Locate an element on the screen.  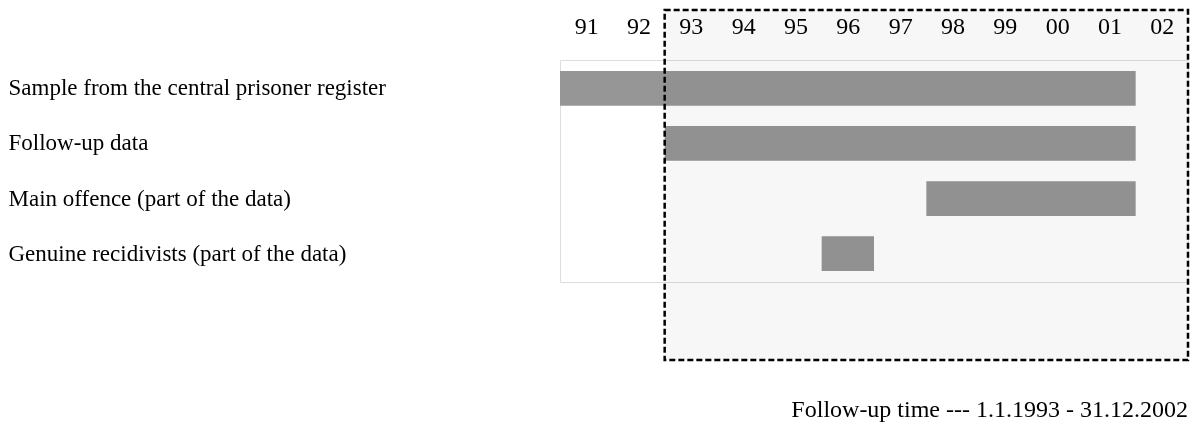
x-tick-label: 00 is located at coordinates (1057, 25).